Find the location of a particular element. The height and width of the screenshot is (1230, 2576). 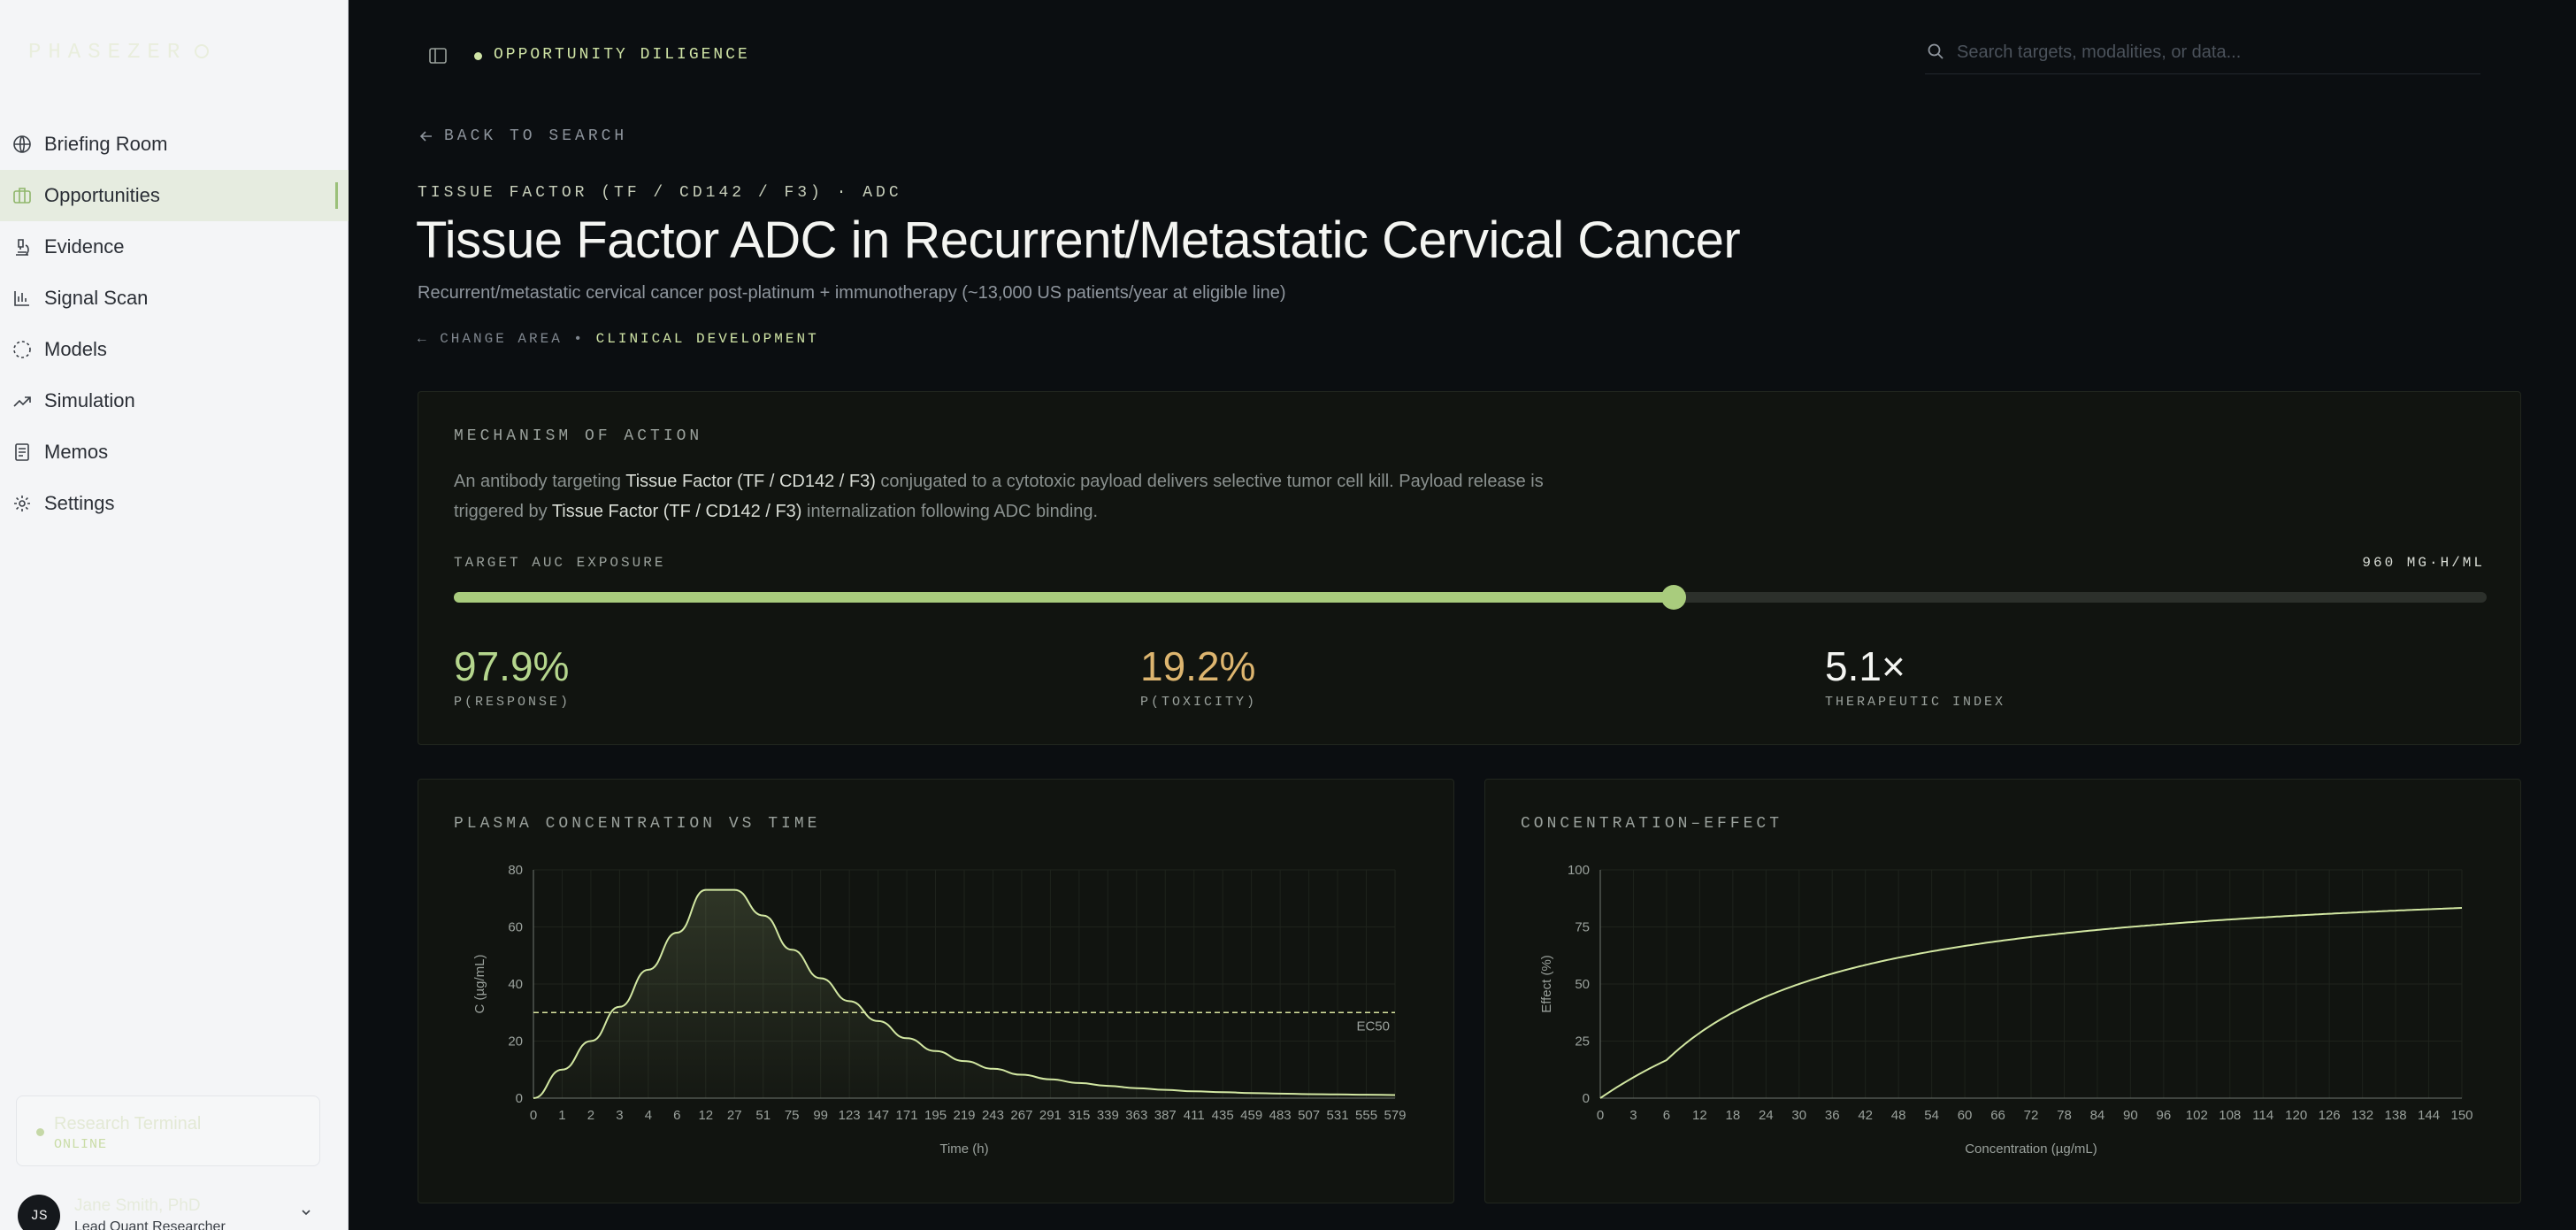

gear-icon is located at coordinates (22, 504).